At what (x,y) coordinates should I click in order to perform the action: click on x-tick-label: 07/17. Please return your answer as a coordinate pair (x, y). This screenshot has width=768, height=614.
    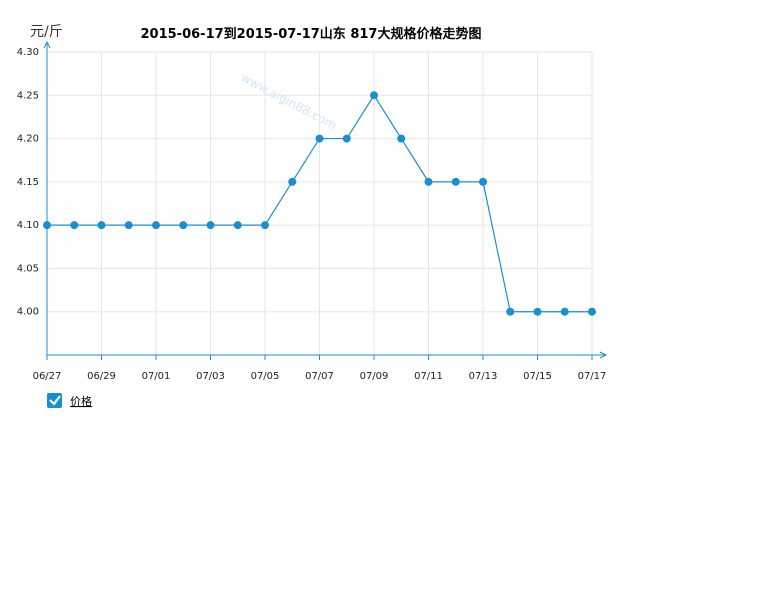
    Looking at the image, I should click on (592, 376).